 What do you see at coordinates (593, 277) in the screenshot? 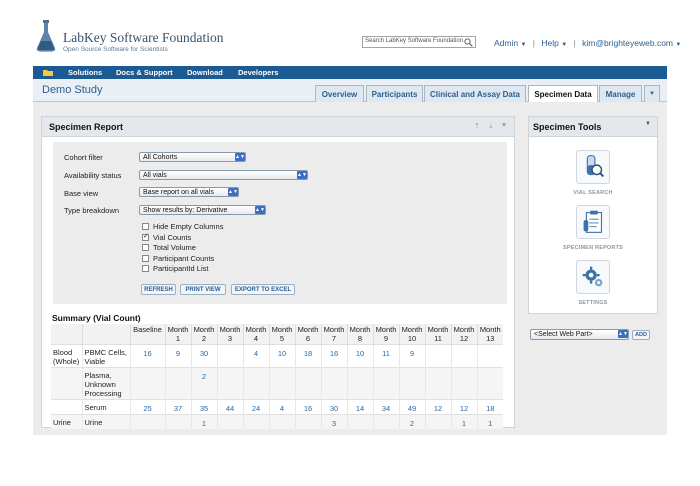
I see `settings-icon` at bounding box center [593, 277].